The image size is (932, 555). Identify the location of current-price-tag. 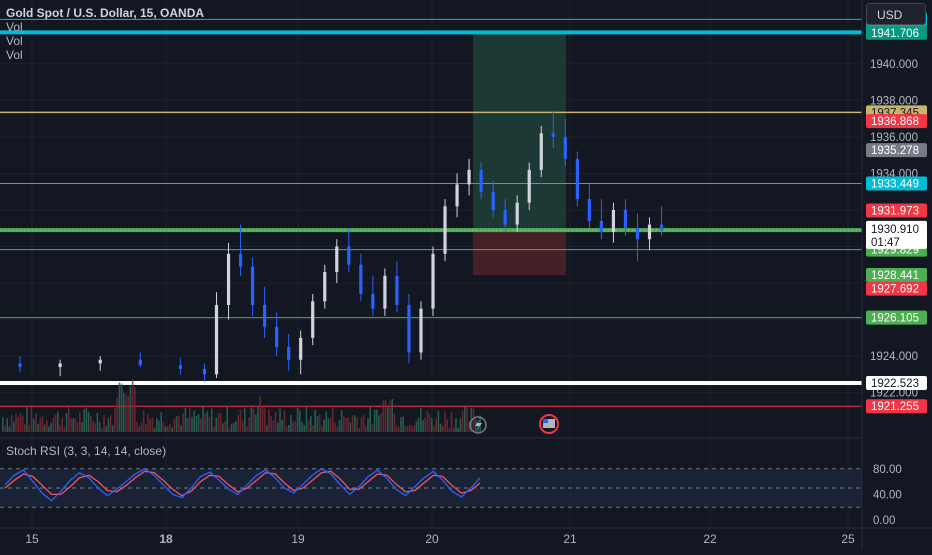
(896, 234).